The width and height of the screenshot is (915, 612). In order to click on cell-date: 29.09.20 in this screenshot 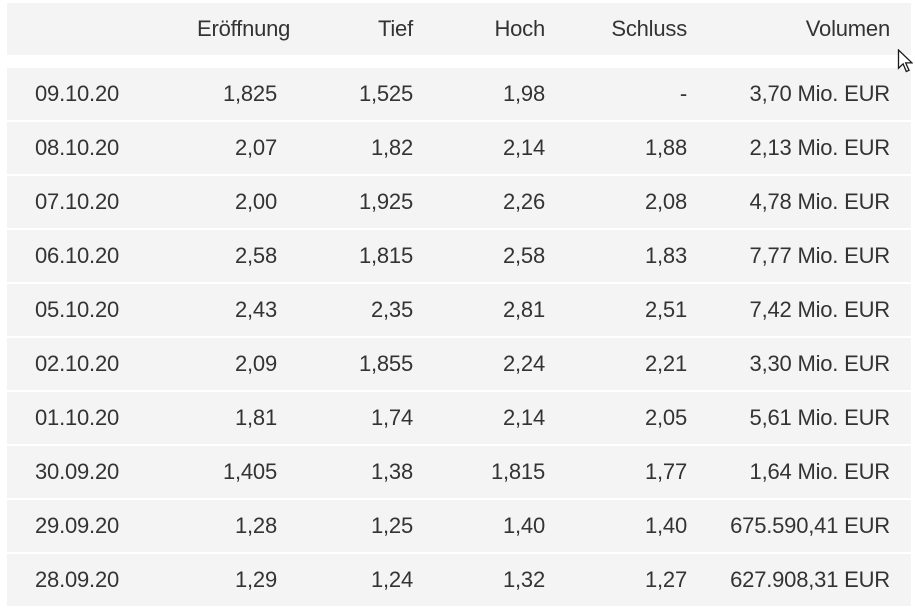, I will do `click(77, 525)`.